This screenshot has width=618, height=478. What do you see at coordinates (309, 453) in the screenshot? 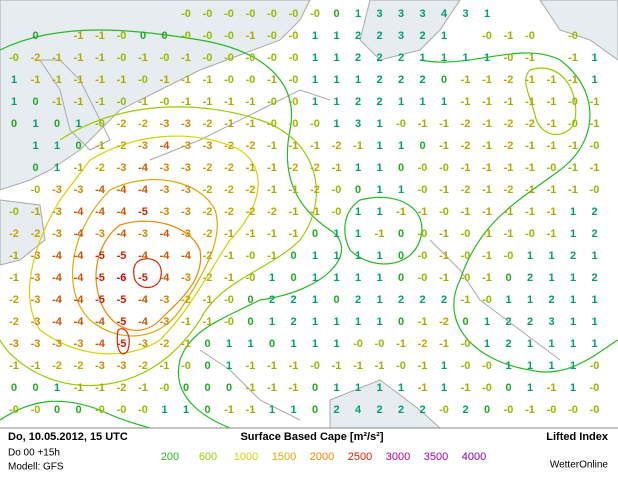
I see `footer` at bounding box center [309, 453].